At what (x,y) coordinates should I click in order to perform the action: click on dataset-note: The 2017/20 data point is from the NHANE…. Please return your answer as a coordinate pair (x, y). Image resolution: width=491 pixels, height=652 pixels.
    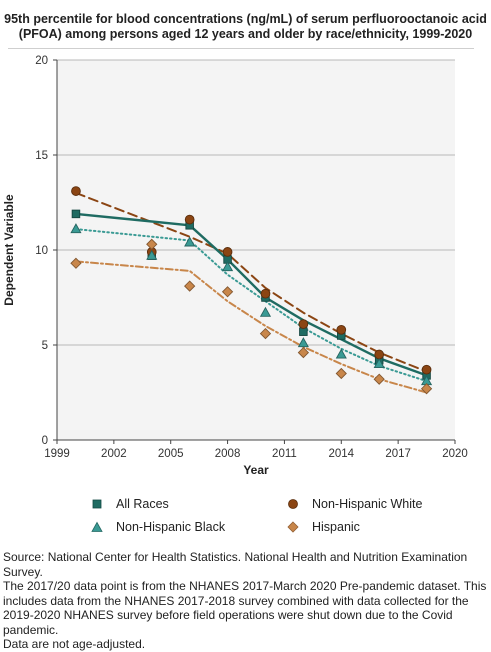
    Looking at the image, I should click on (245, 608).